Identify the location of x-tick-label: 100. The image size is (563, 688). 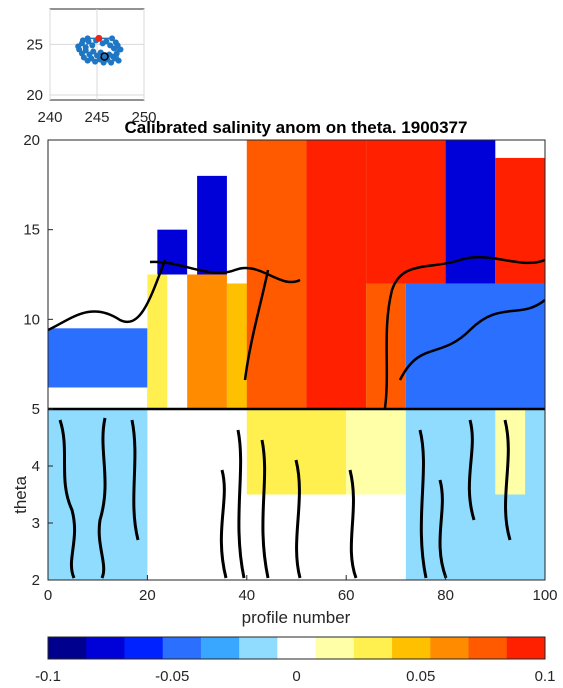
(544, 595).